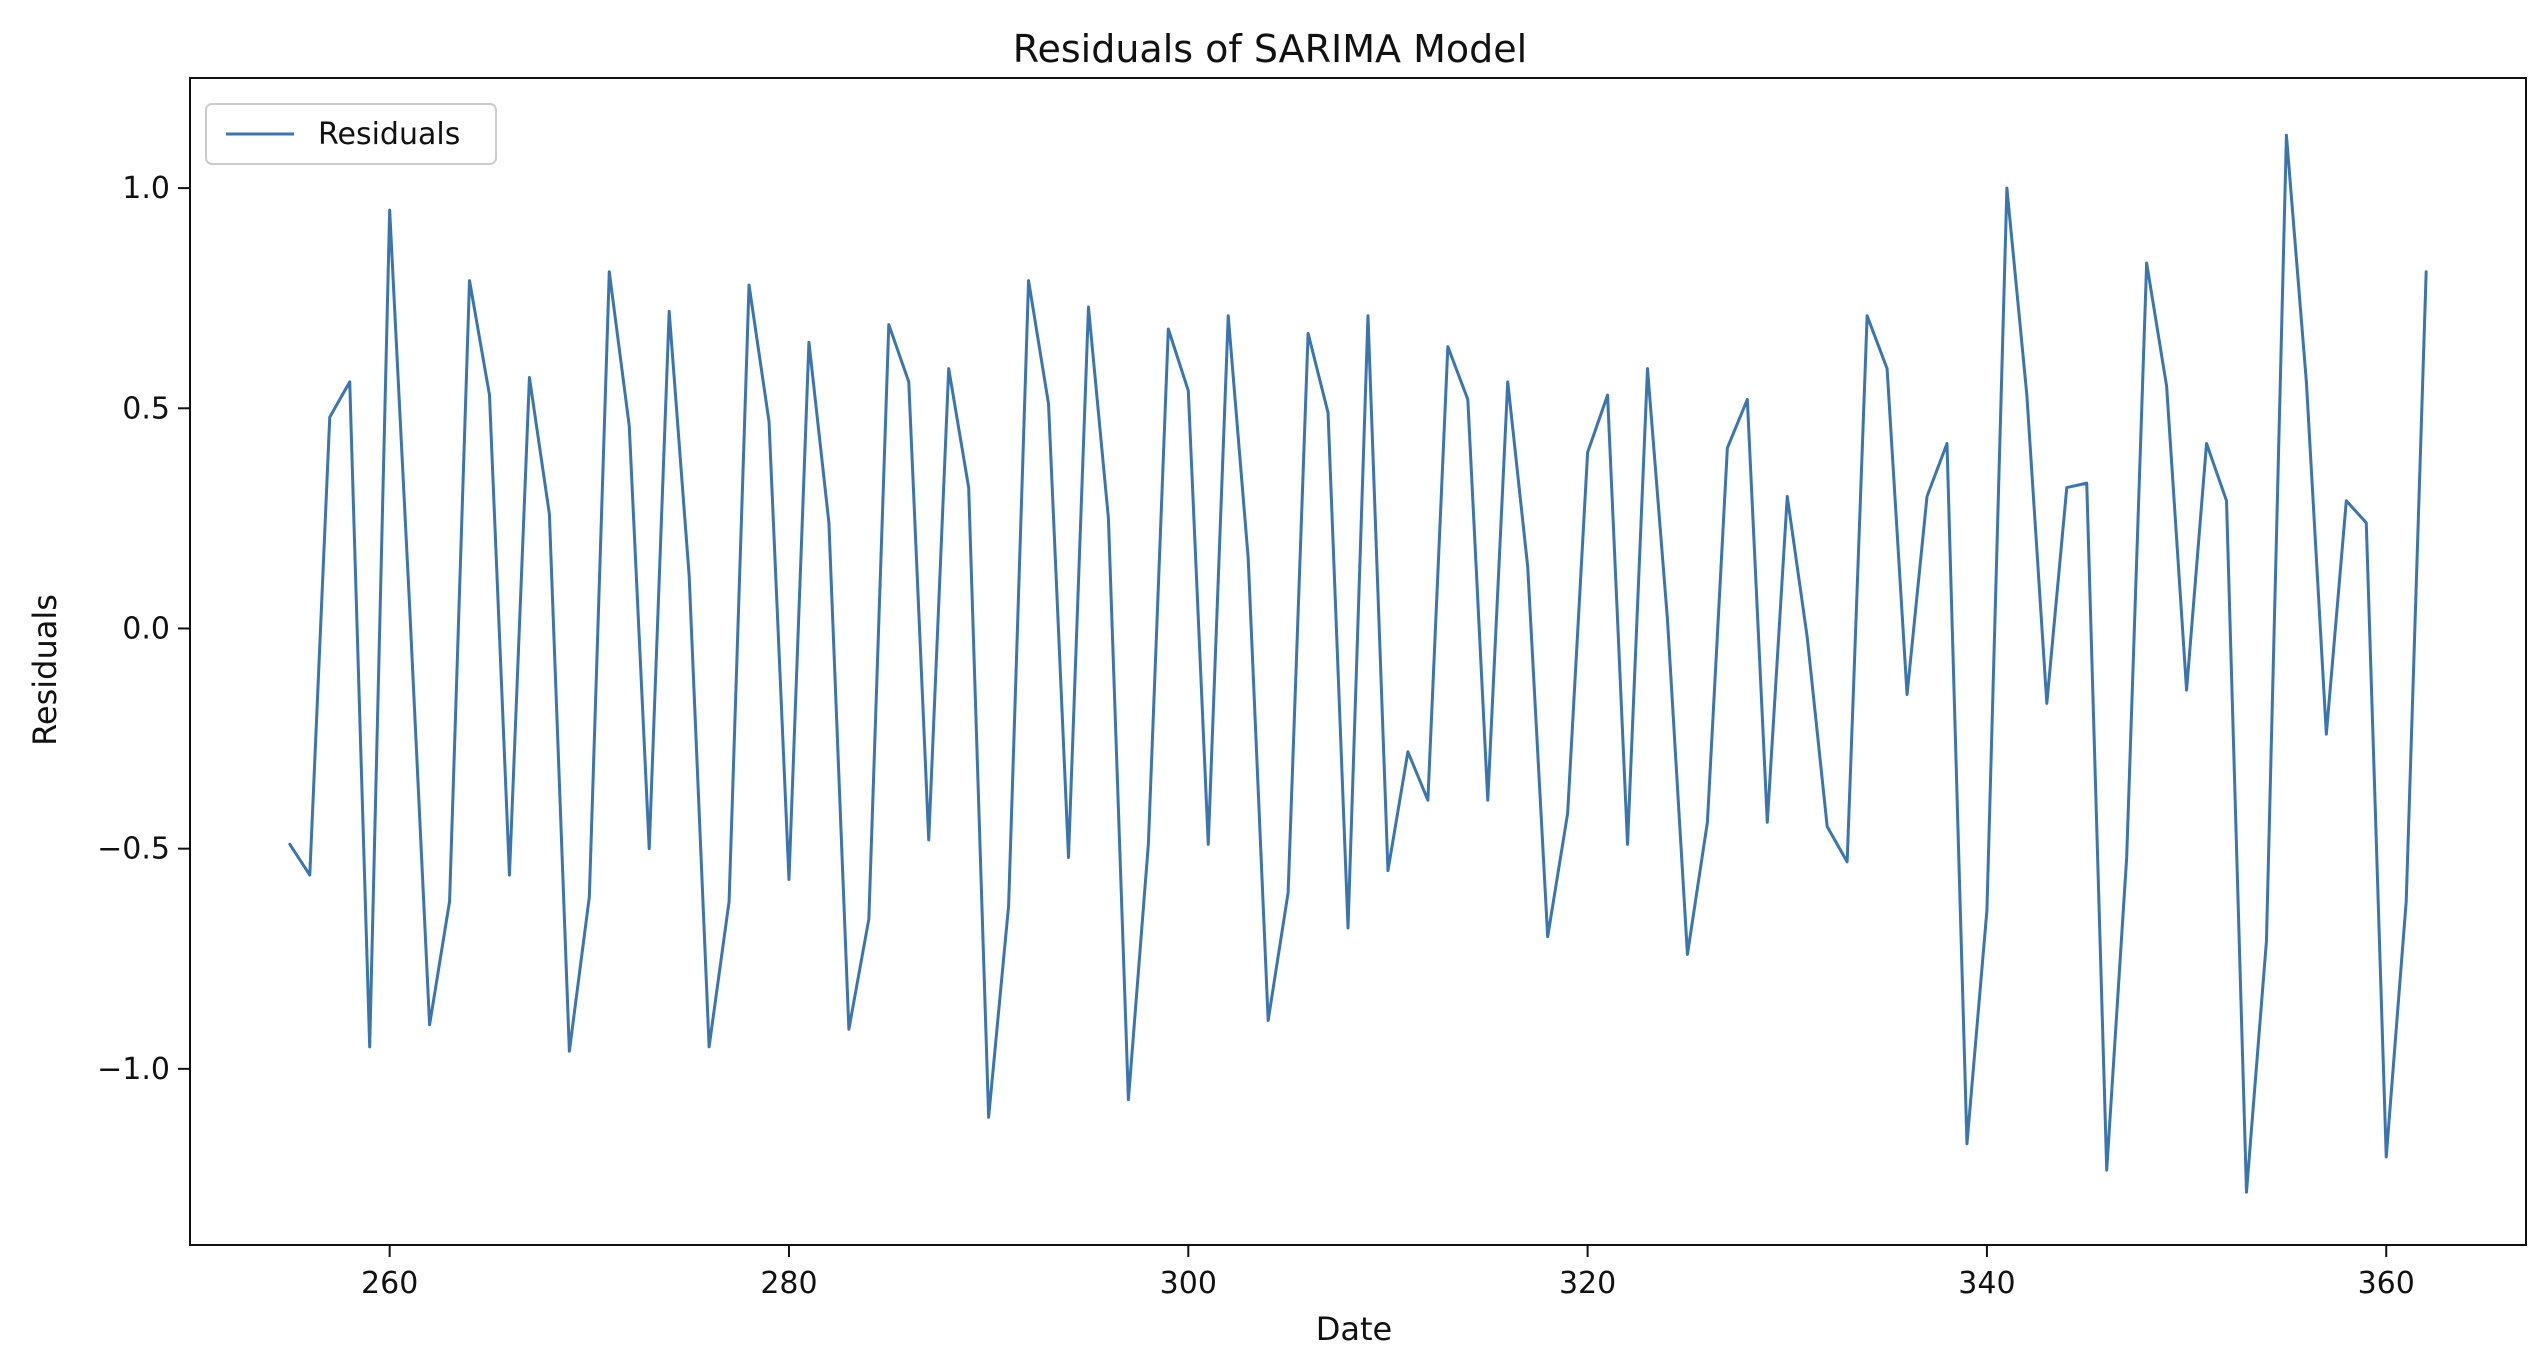 This screenshot has height=1350, width=2540. Describe the element at coordinates (1188, 1283) in the screenshot. I see `x-tick-label: 300` at that location.